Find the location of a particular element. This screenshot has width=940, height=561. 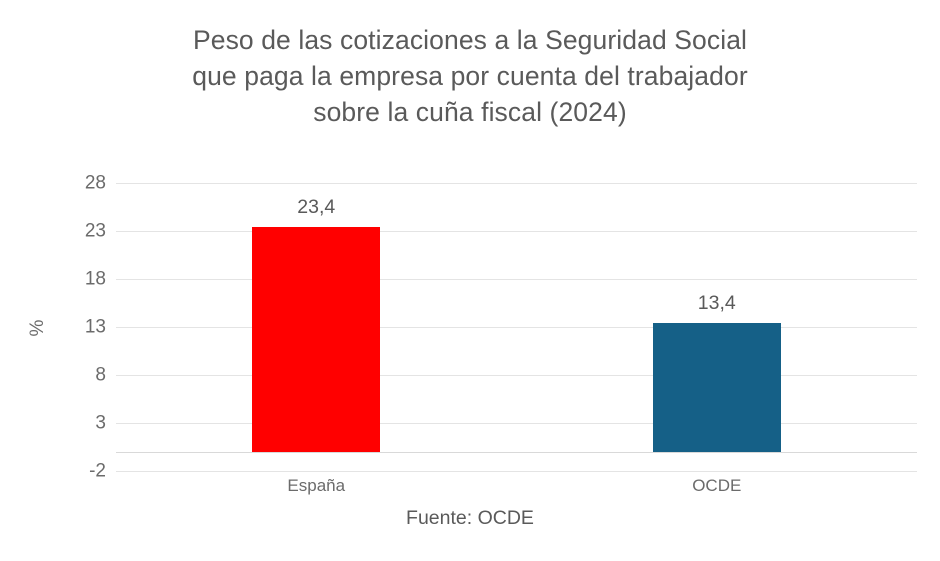

x-axis-tick-labels: España OCDE is located at coordinates (516, 487).